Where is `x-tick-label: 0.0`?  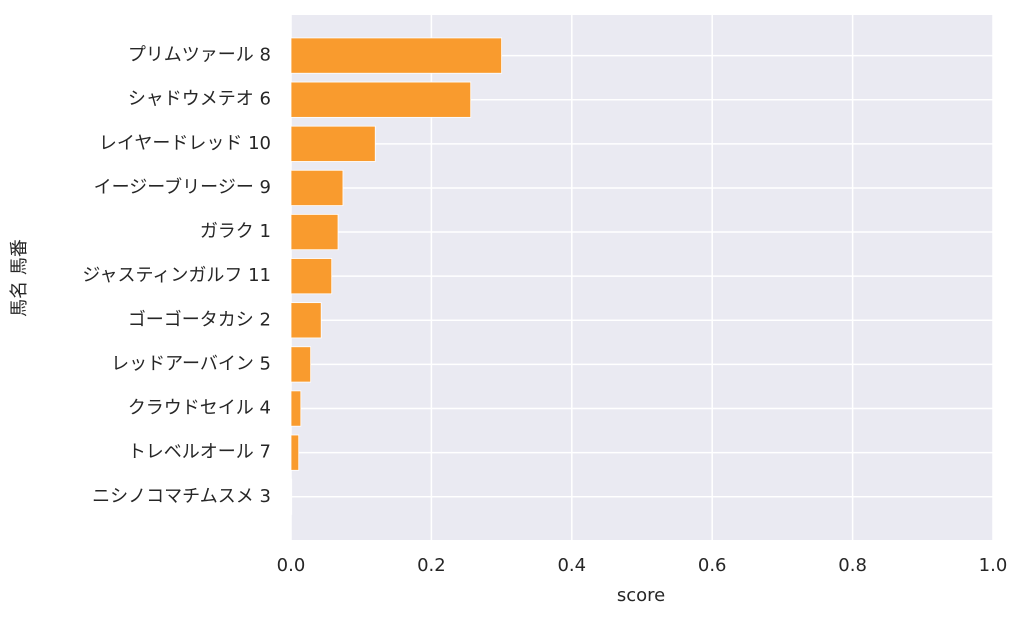
x-tick-label: 0.0 is located at coordinates (291, 565).